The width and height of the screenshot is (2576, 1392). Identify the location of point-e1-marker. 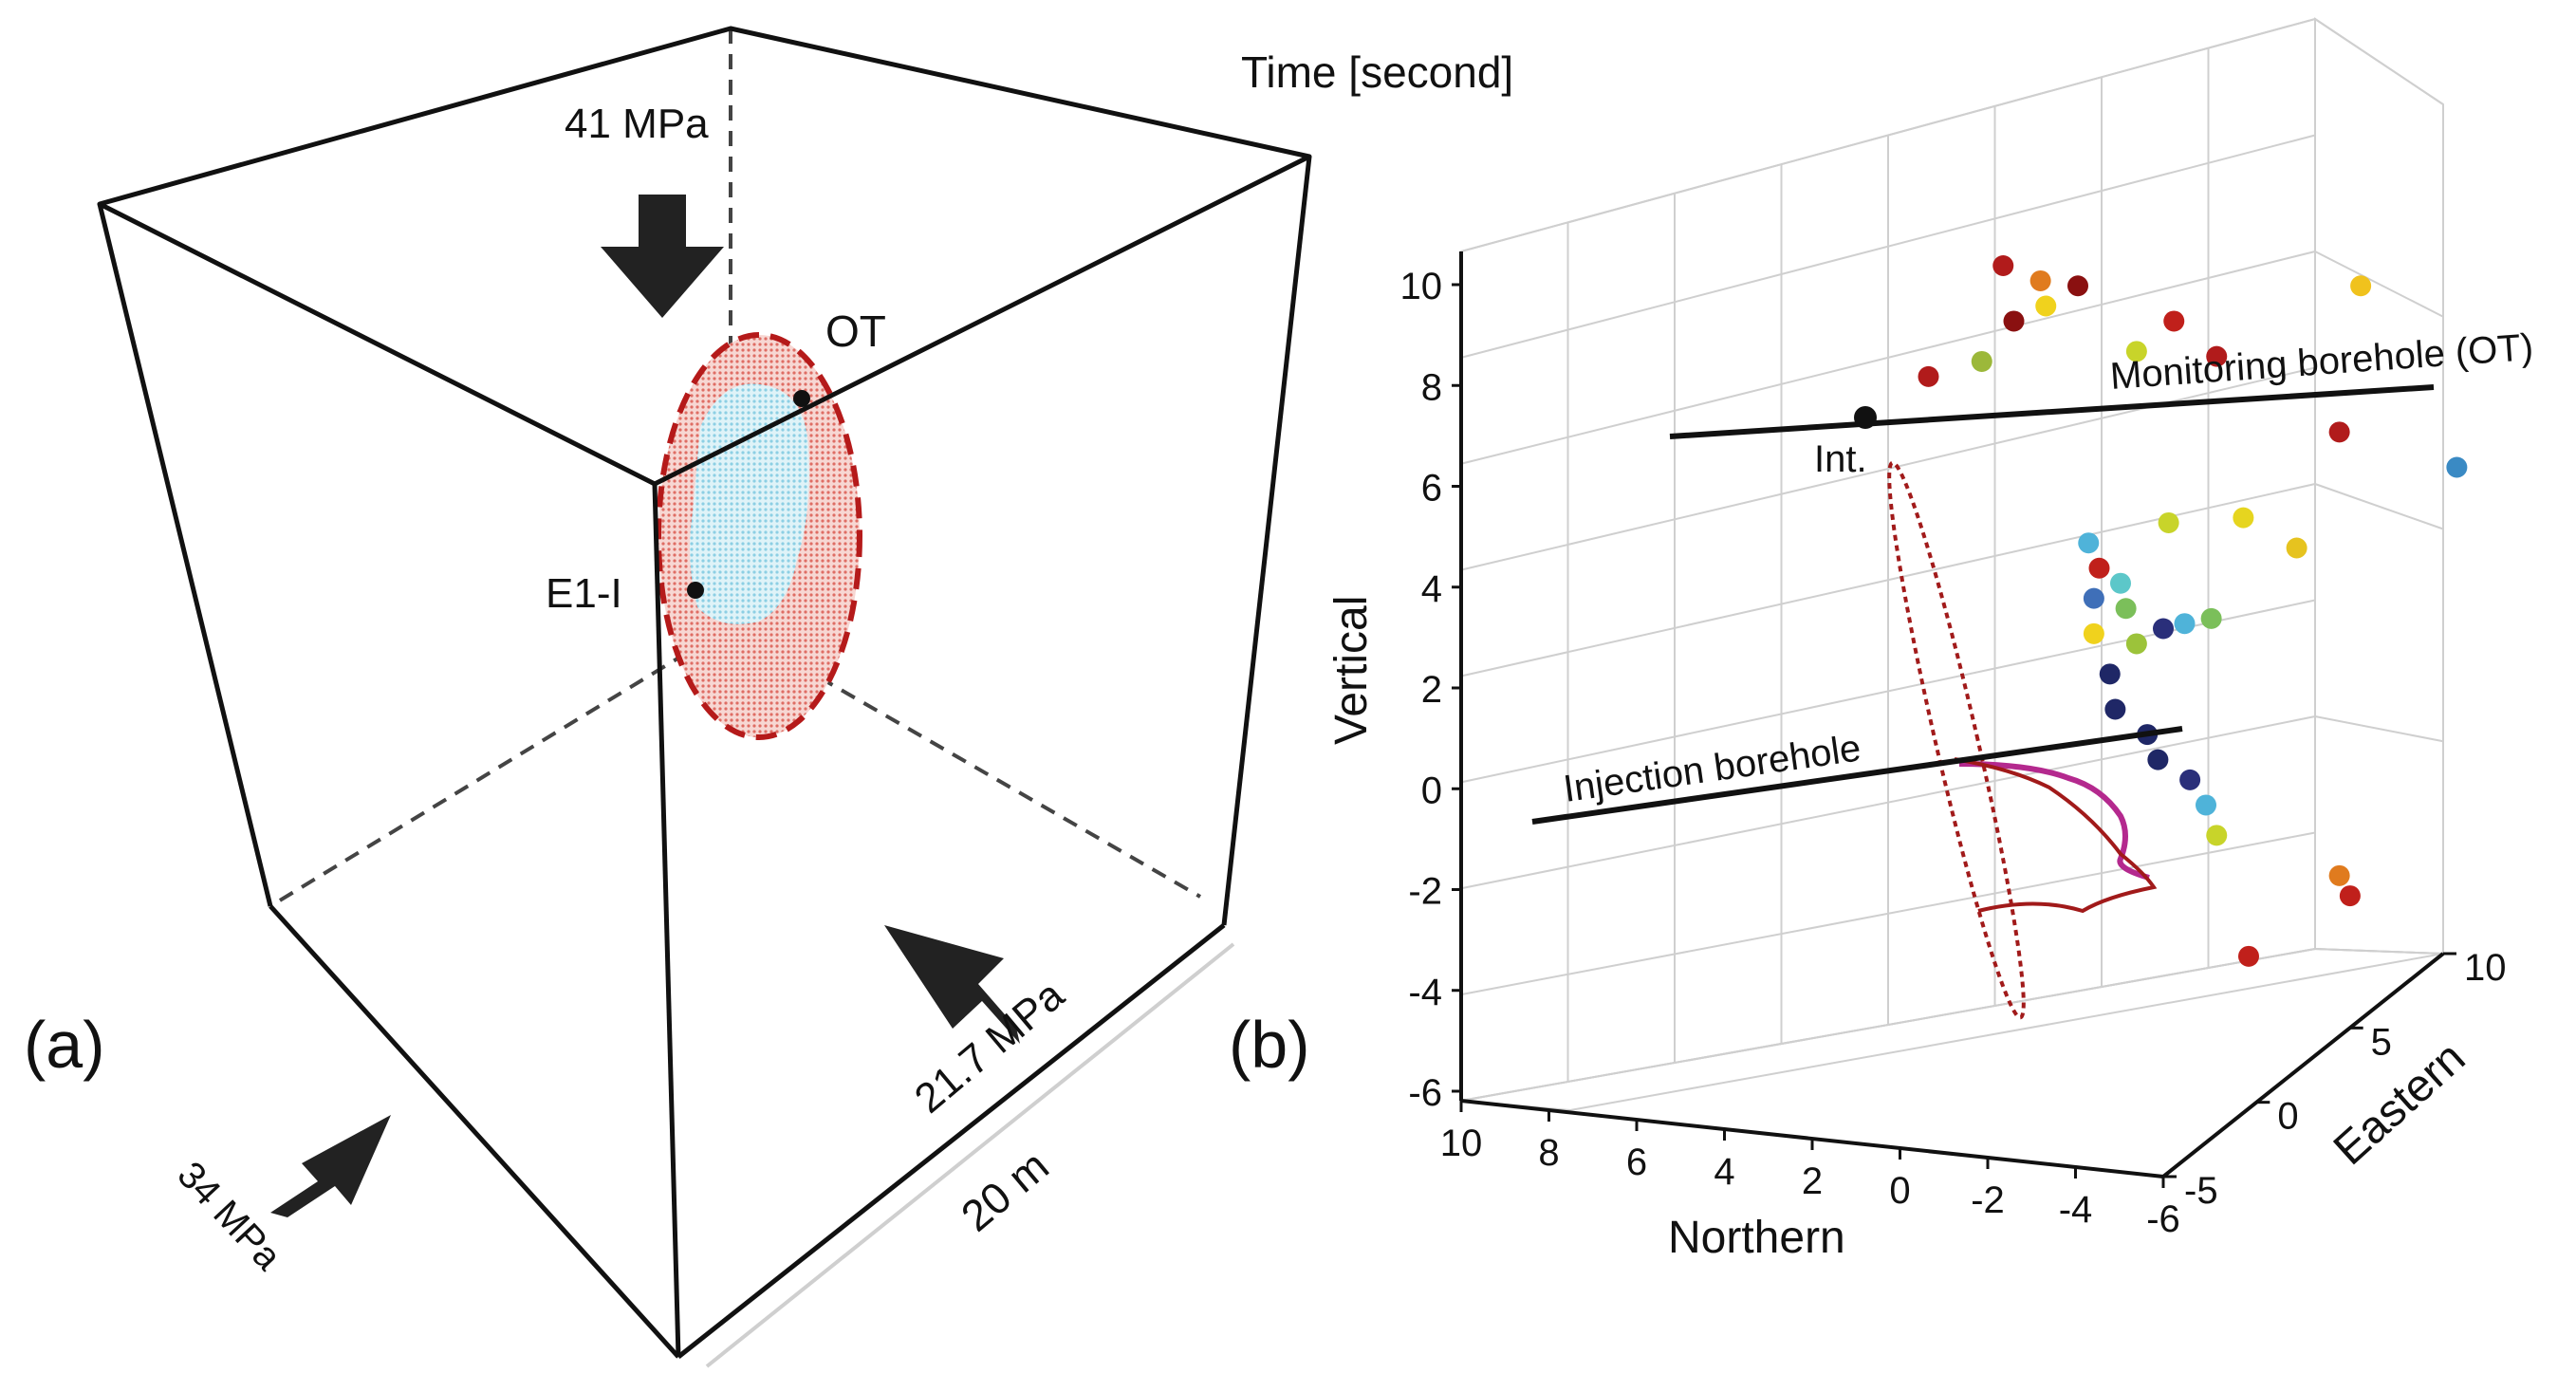
(695, 590).